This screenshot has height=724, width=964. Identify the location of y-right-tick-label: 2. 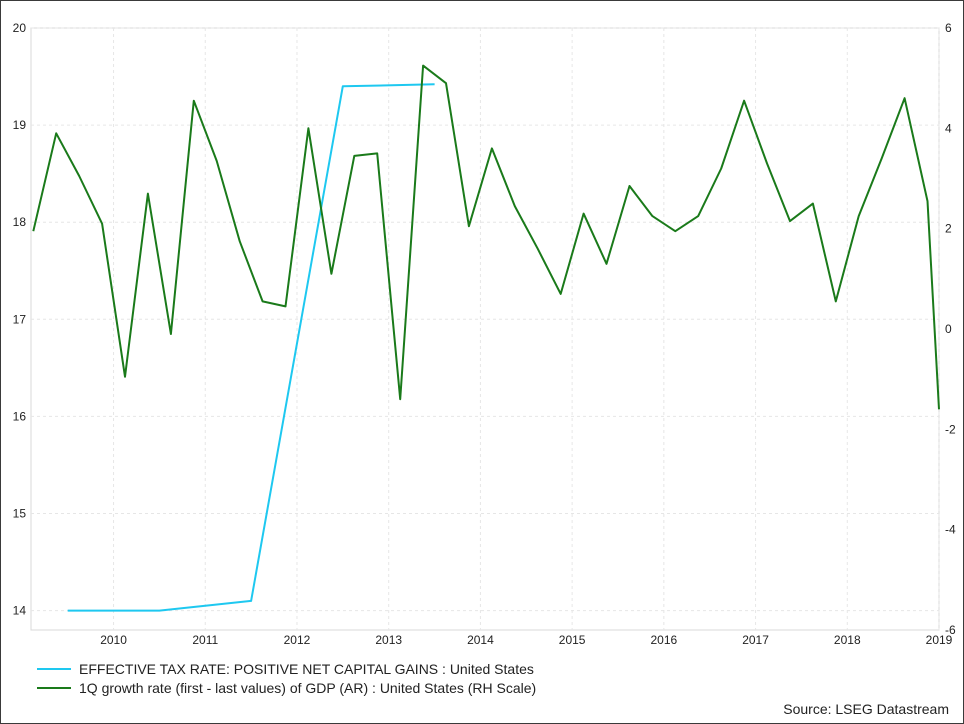
(948, 229).